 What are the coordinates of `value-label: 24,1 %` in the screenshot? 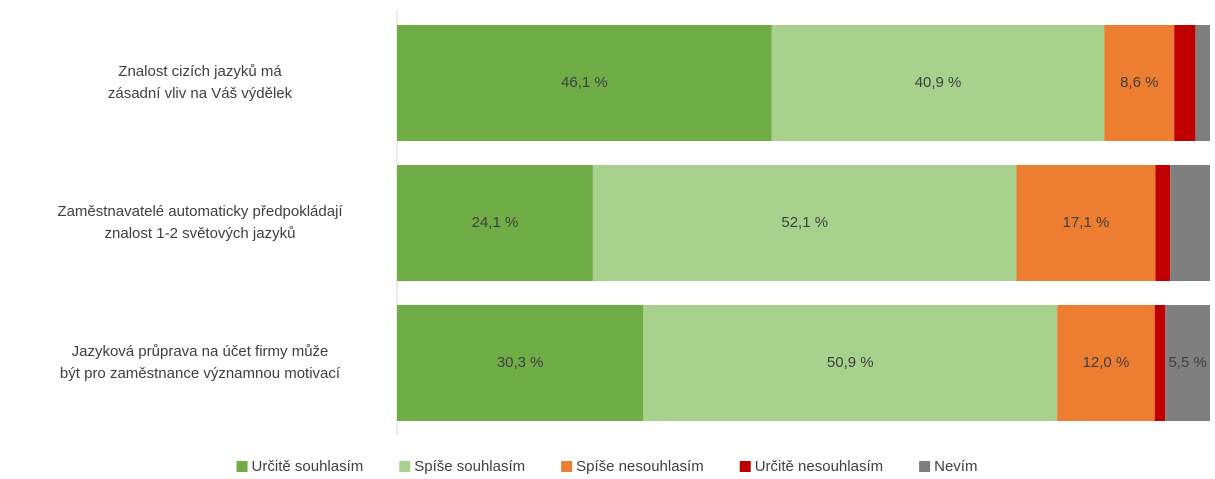 It's located at (495, 222).